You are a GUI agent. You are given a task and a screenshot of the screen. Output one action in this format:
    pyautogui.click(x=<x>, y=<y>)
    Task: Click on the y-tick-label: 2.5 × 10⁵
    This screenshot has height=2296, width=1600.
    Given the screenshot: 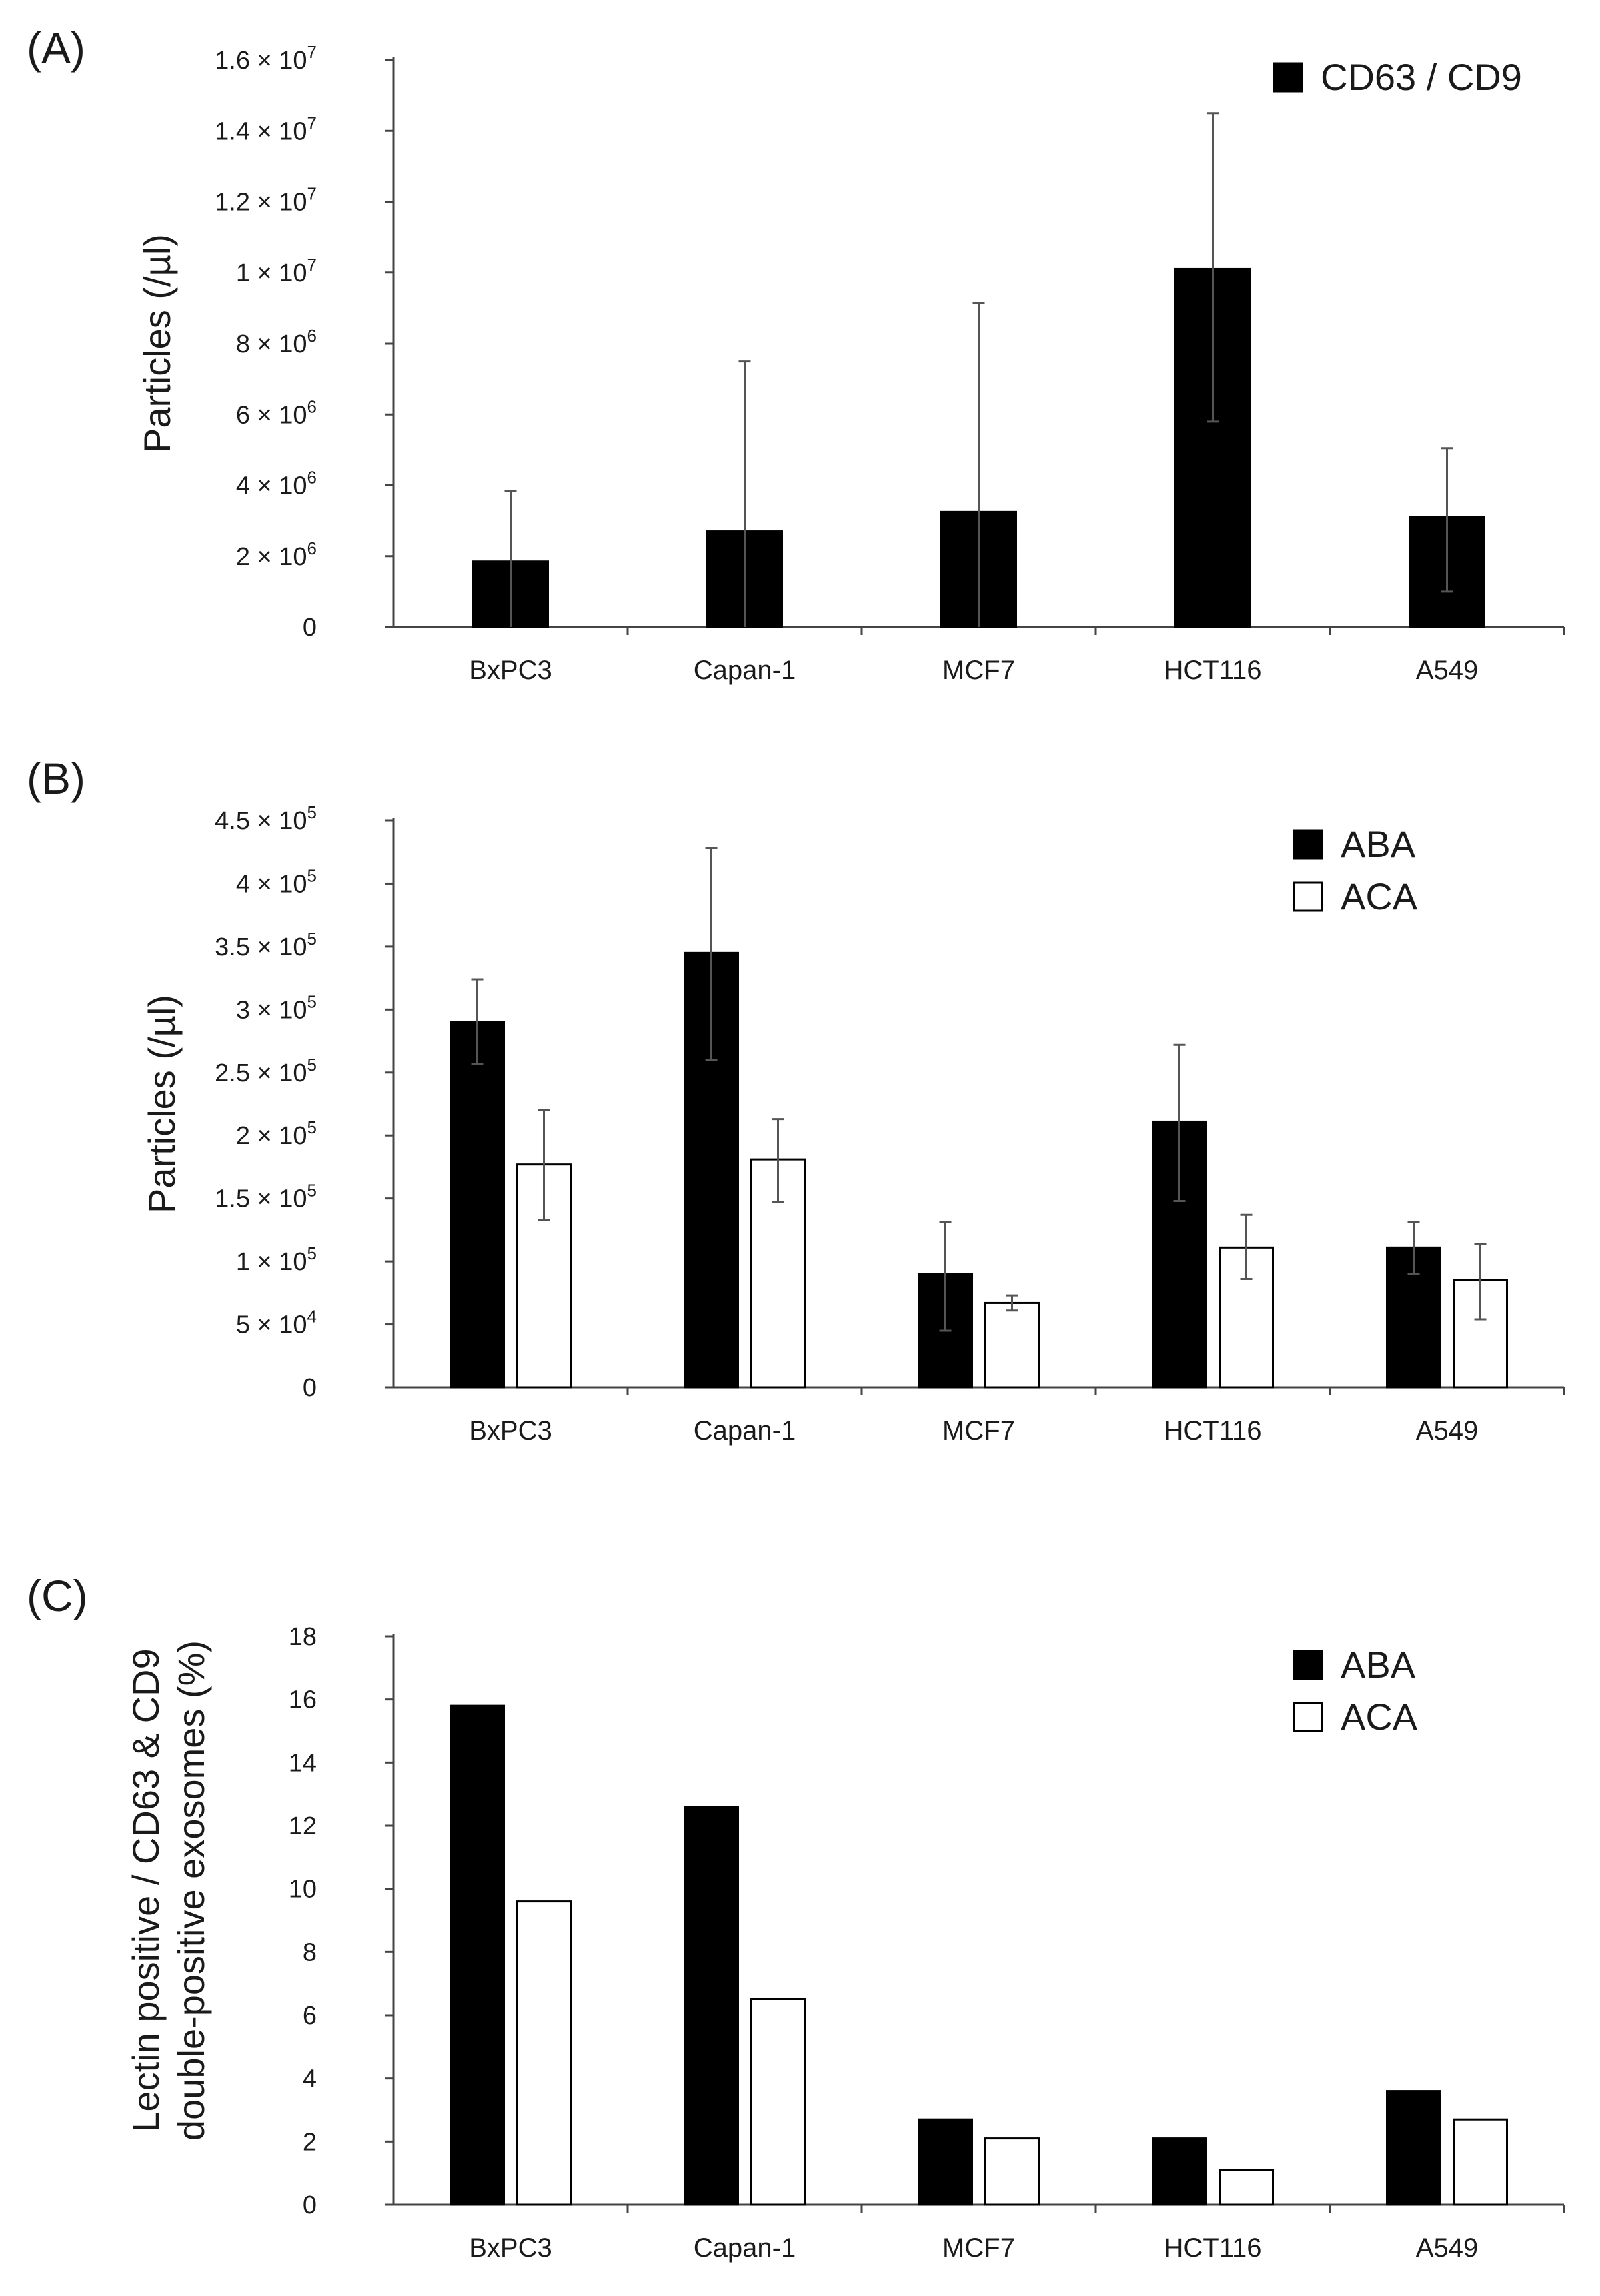 What is the action you would take?
    pyautogui.click(x=266, y=1071)
    